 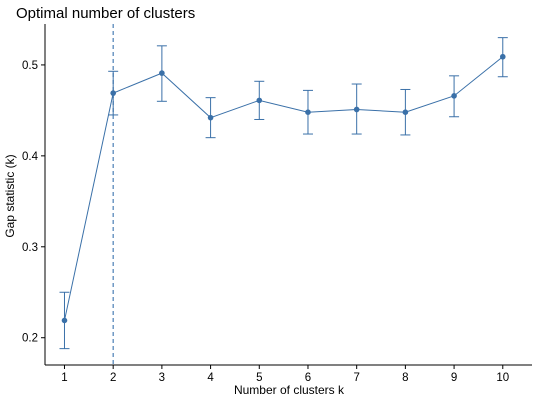 I want to click on y-tick-label: 0.5, so click(x=30, y=66).